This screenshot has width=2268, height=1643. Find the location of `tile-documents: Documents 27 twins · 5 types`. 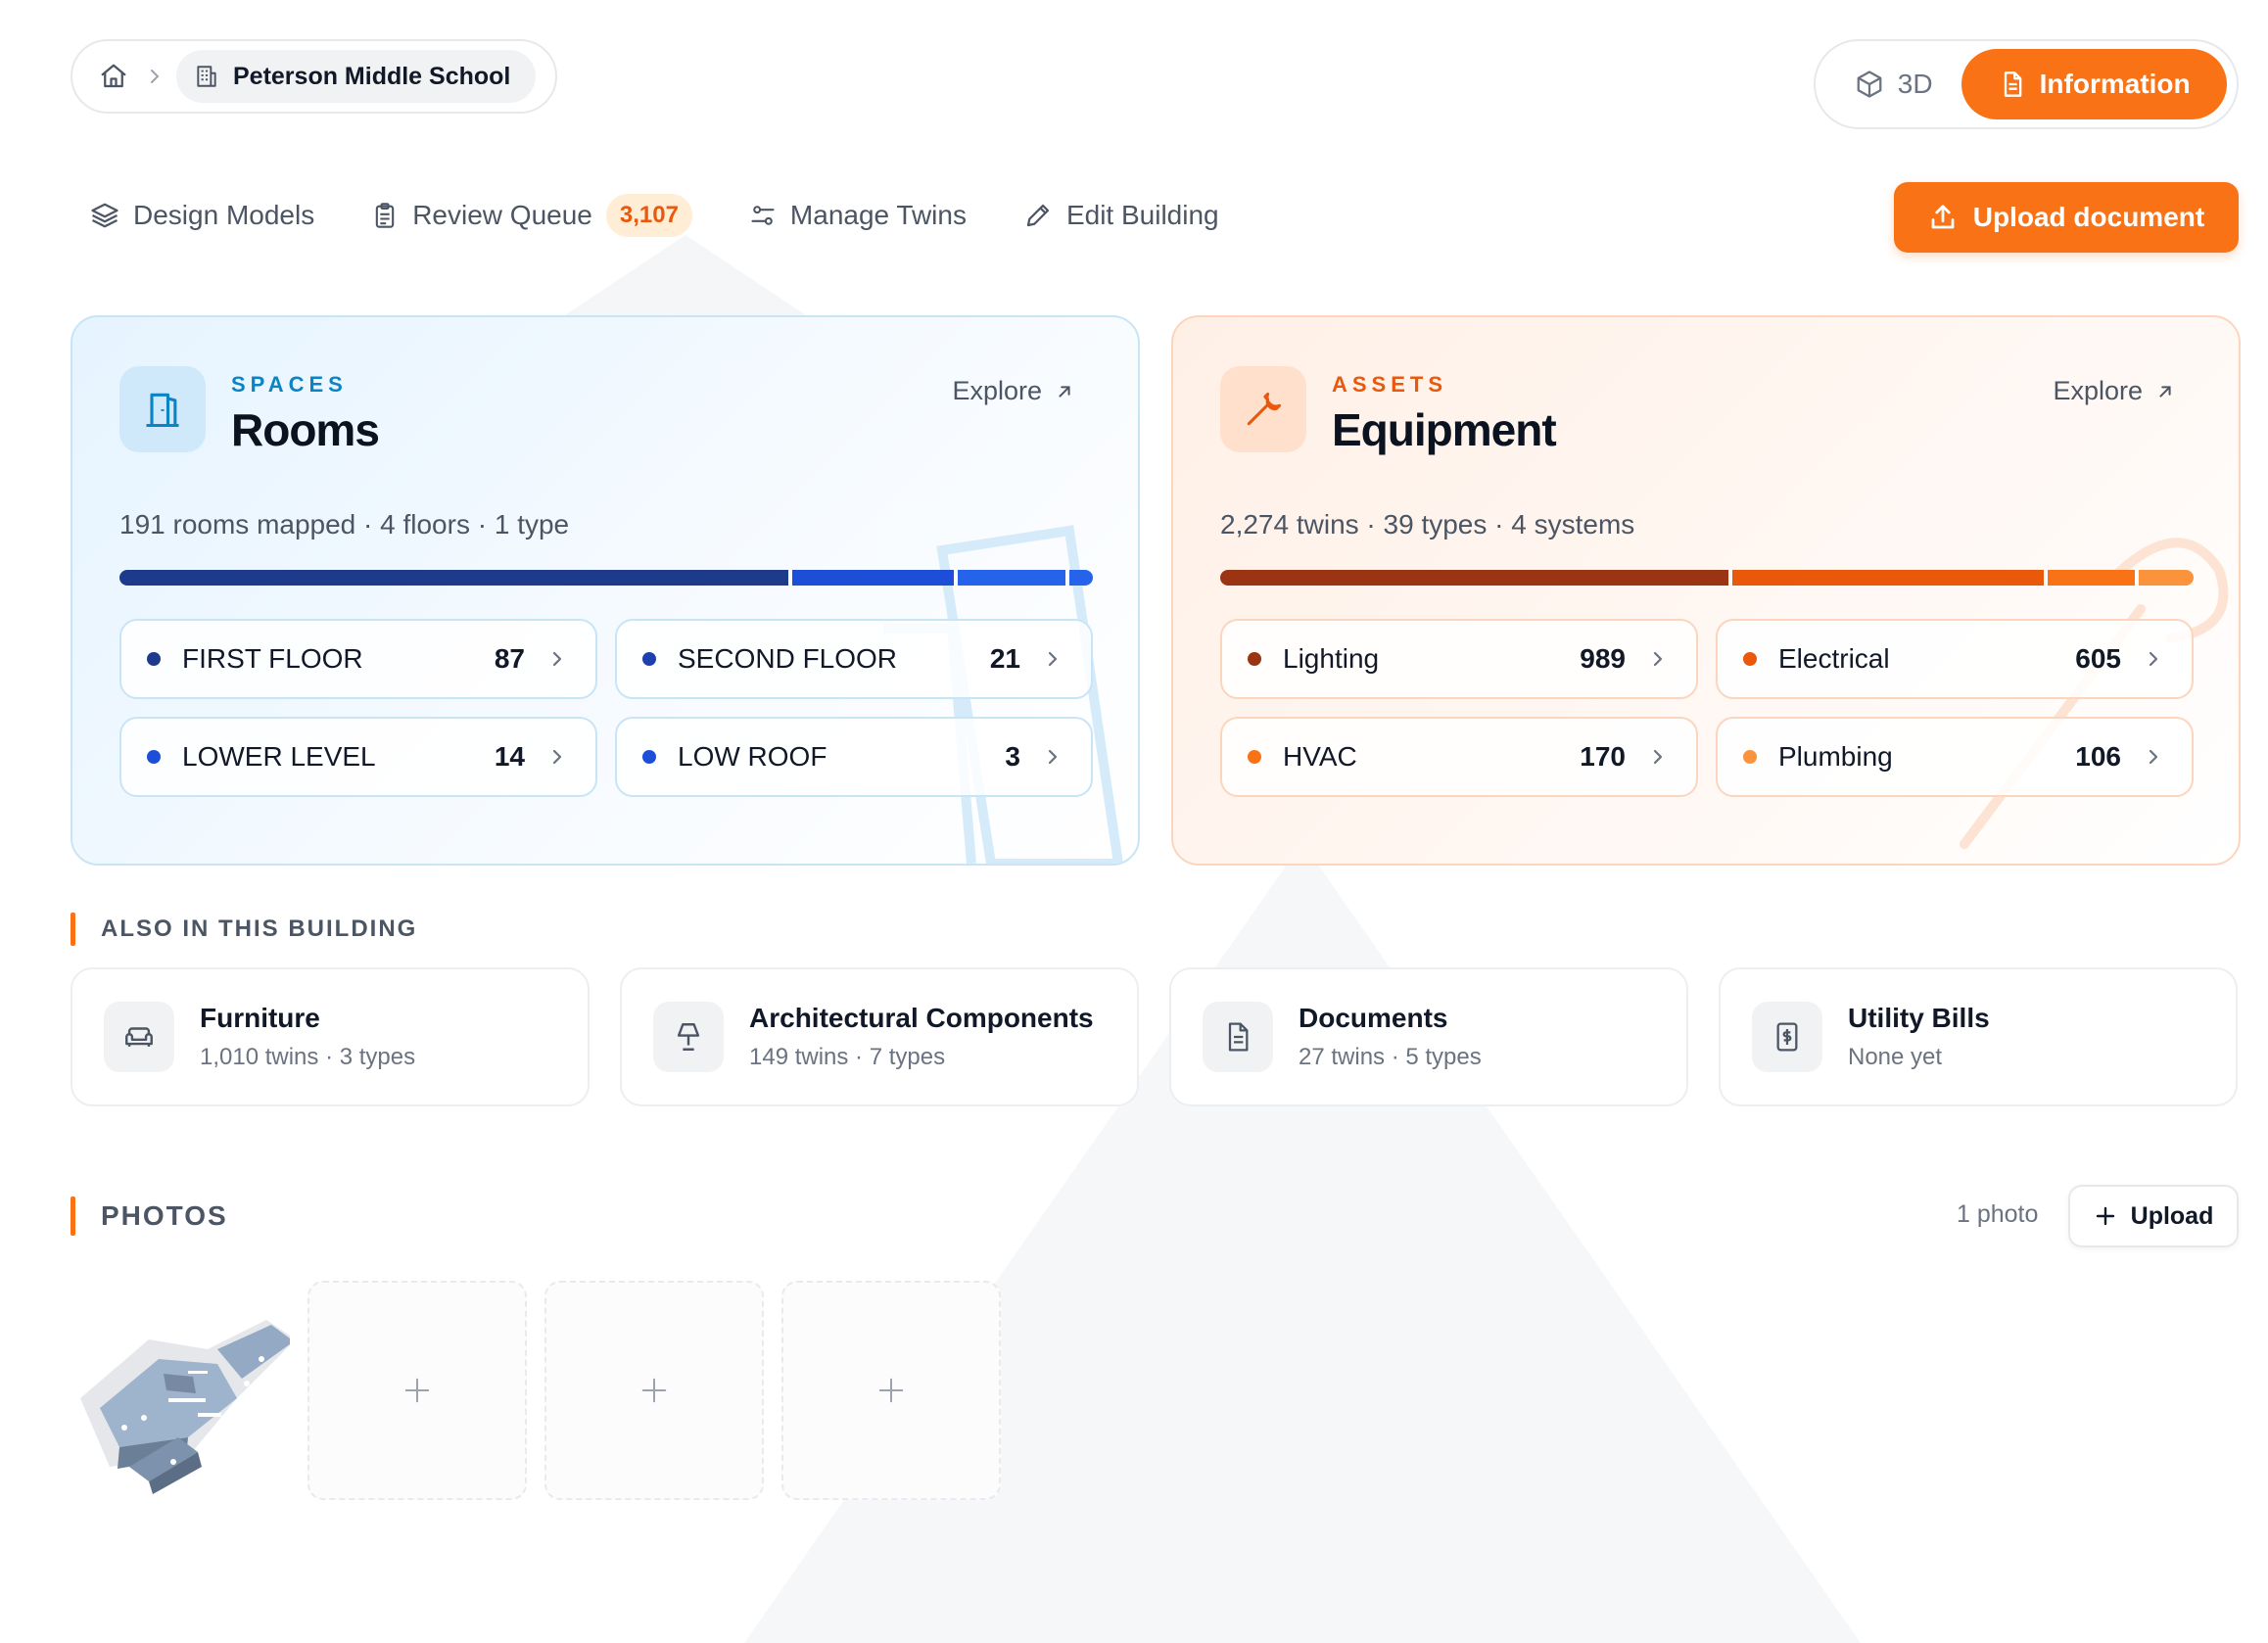

tile-documents: Documents 27 twins · 5 types is located at coordinates (1428, 1036).